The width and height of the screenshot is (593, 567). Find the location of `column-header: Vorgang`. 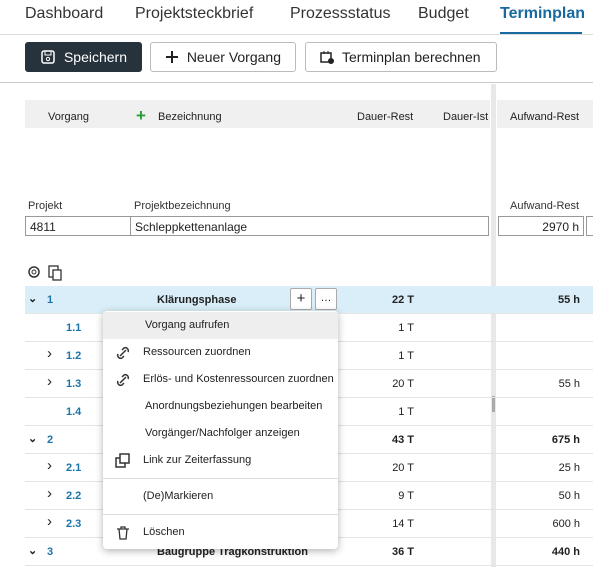

column-header: Vorgang is located at coordinates (68, 117).